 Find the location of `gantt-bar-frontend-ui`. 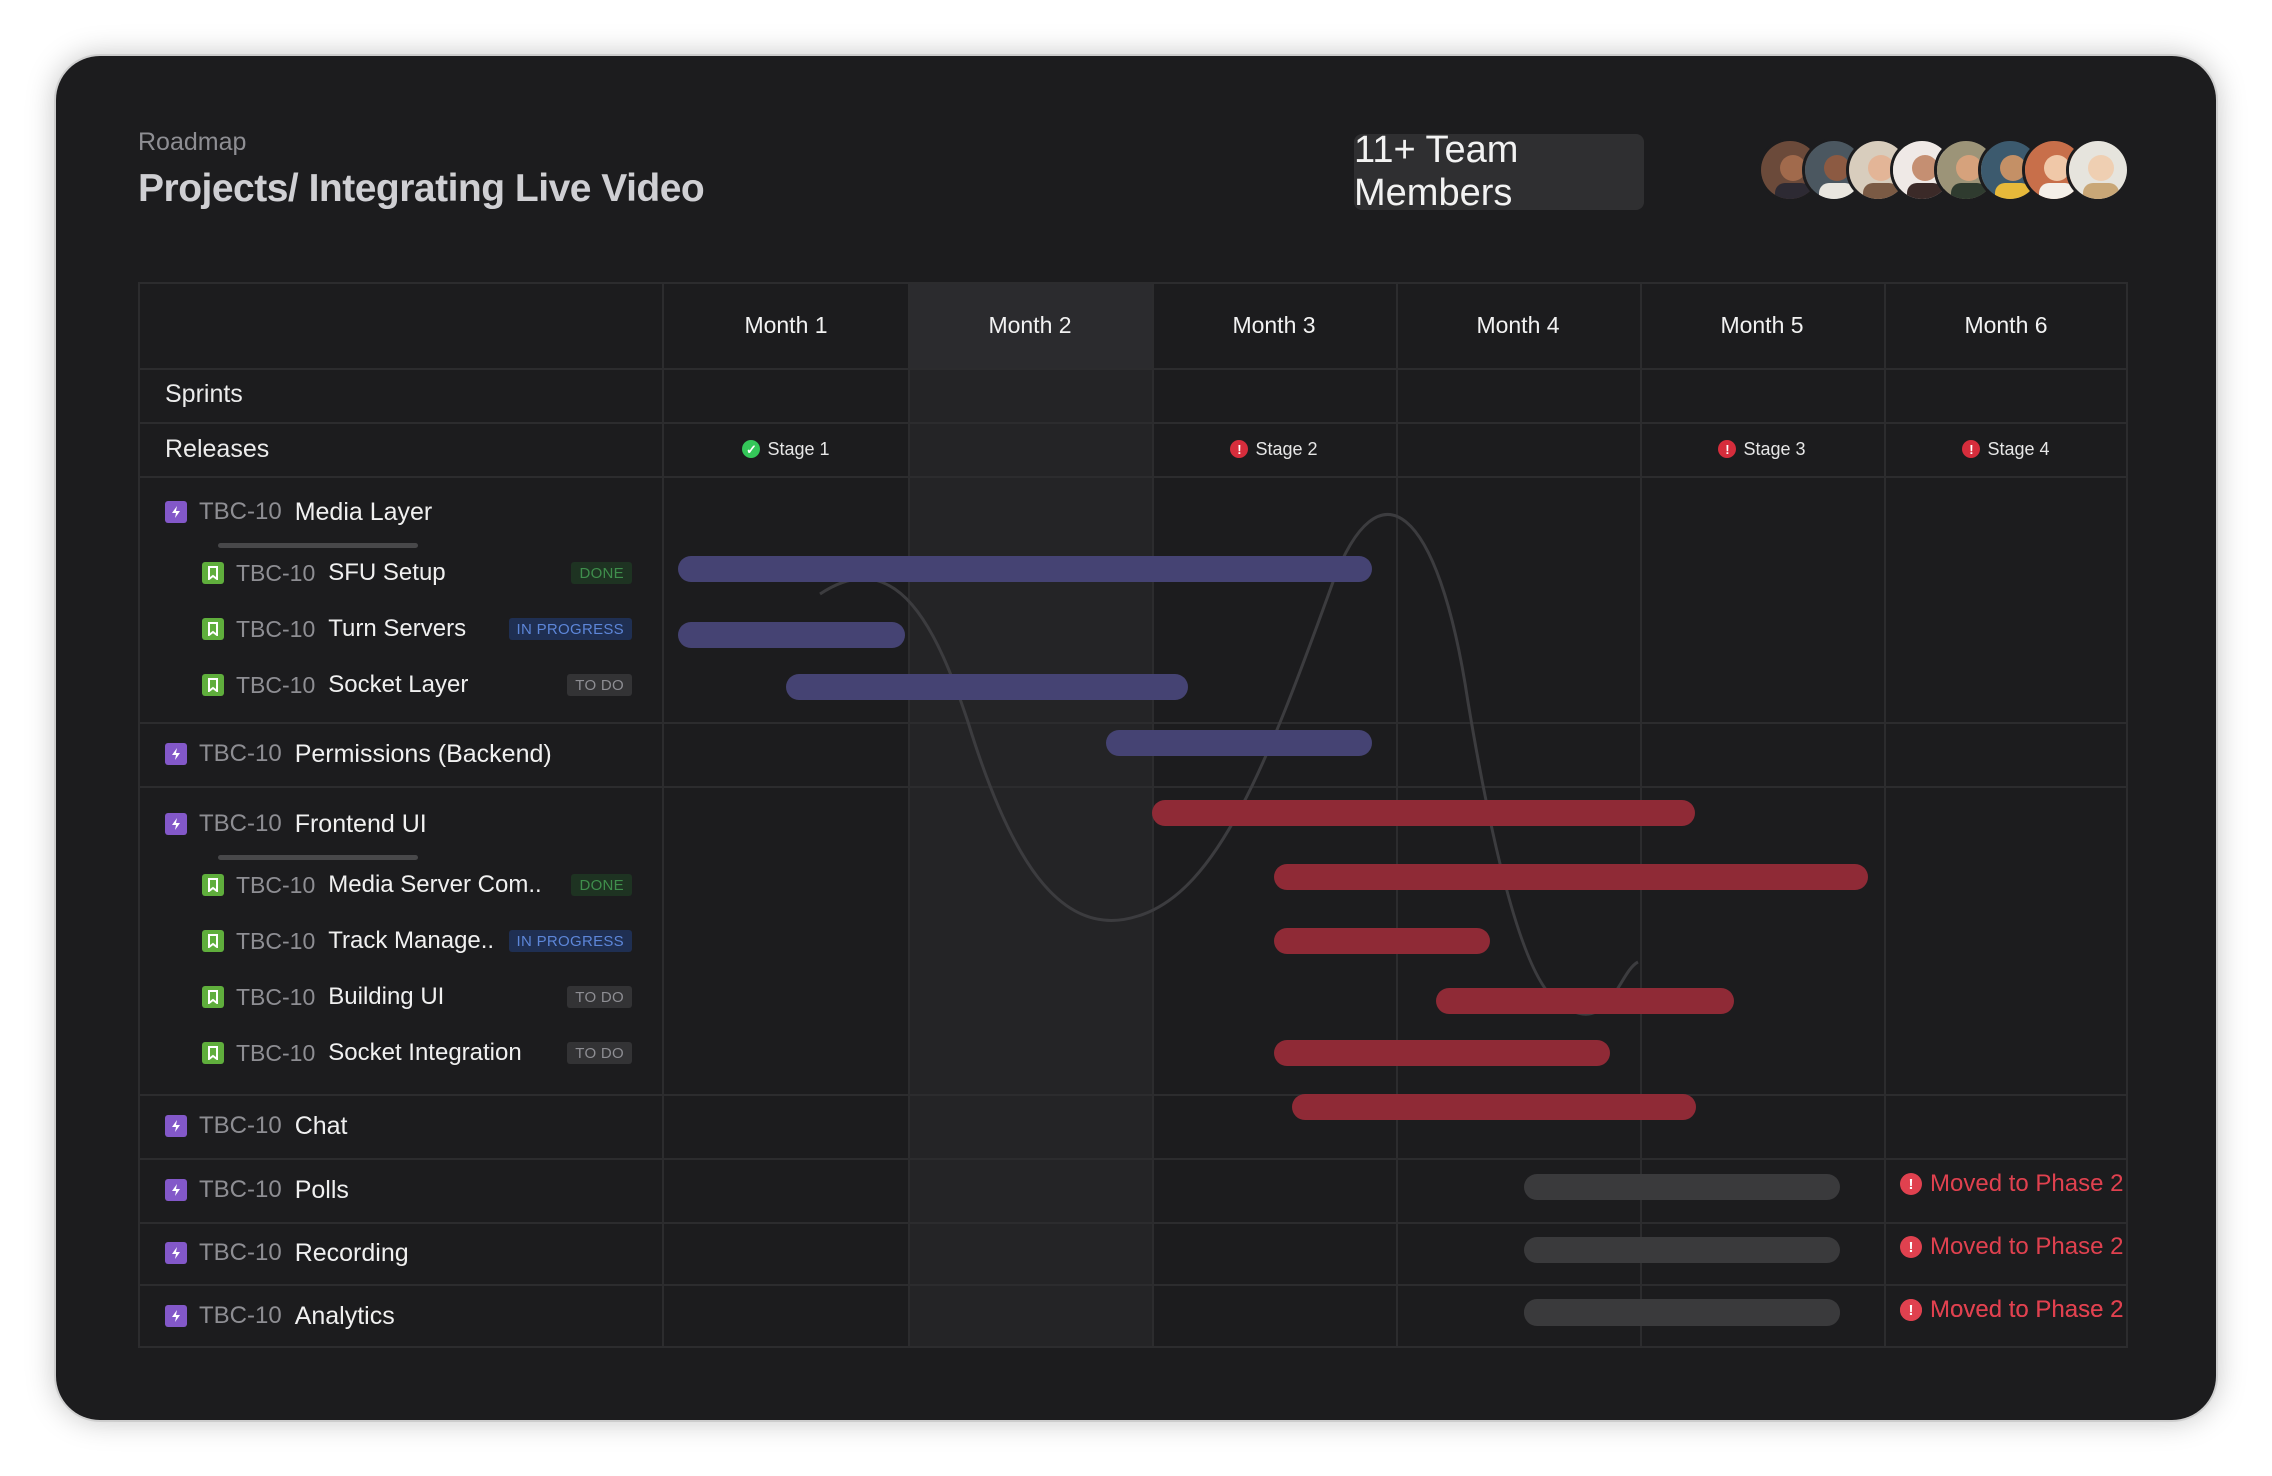

gantt-bar-frontend-ui is located at coordinates (1571, 877).